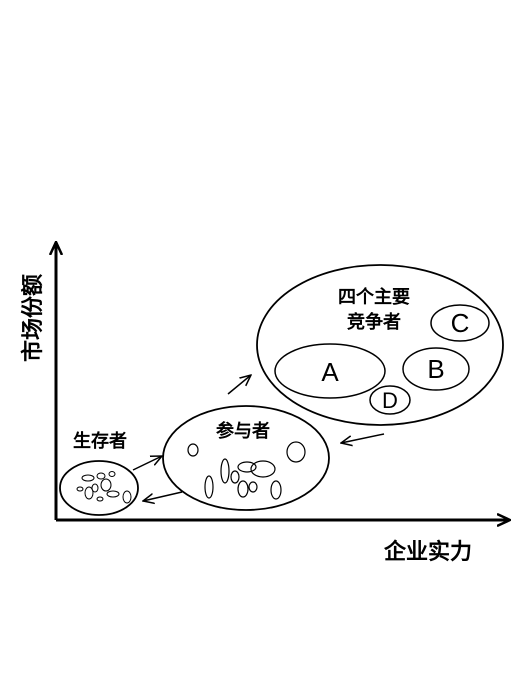 This screenshot has width=522, height=684. I want to click on competitor-d-ellipse, so click(390, 400).